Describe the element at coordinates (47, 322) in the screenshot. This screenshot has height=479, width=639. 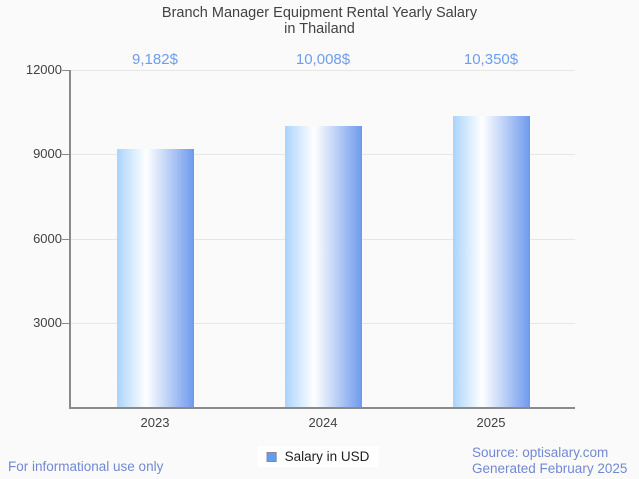
I see `y-axis-label-3000: 3000` at that location.